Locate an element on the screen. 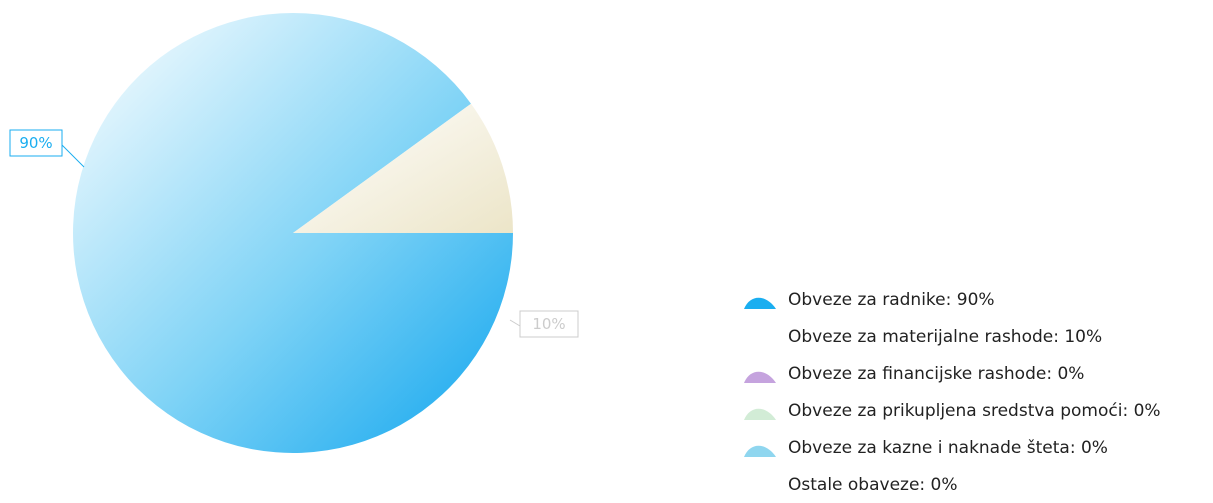 This screenshot has height=503, width=1213. legend-item: Obveze za materijalne rashode: 10% is located at coordinates (951, 336).